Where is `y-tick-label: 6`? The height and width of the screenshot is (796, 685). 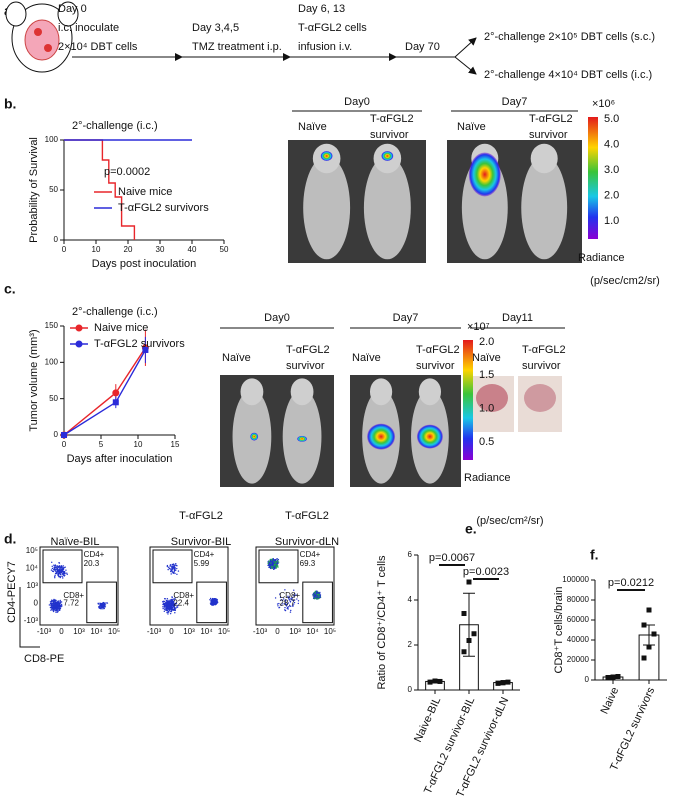
y-tick-label: 6 is located at coordinates (410, 554).